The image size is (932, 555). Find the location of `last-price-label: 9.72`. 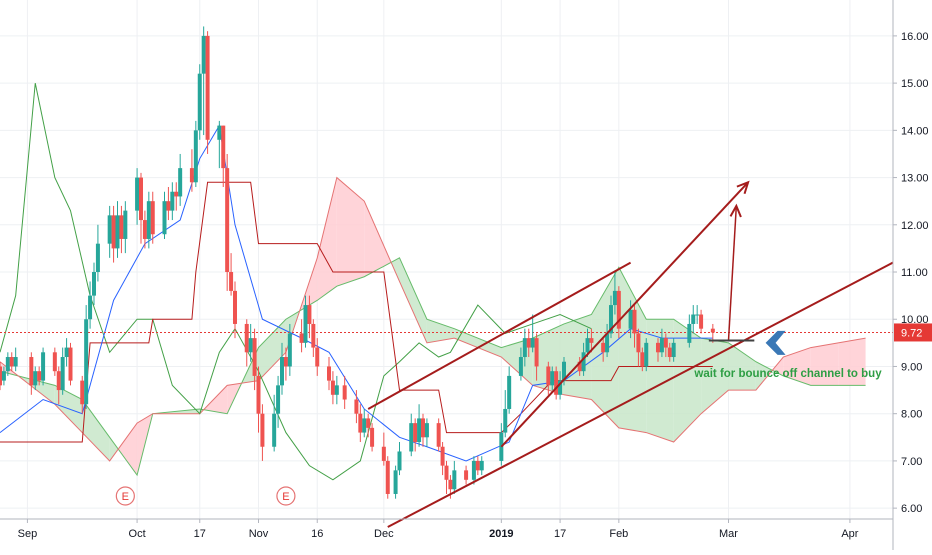

last-price-label: 9.72 is located at coordinates (911, 333).